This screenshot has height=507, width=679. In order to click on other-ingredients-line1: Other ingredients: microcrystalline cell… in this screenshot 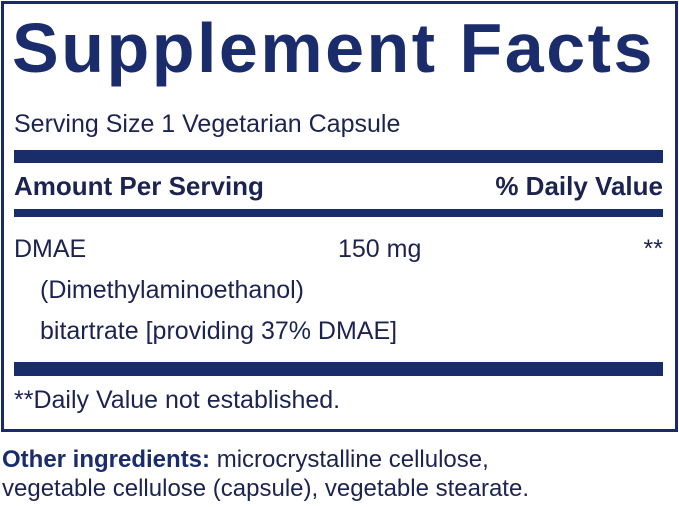, I will do `click(245, 460)`.